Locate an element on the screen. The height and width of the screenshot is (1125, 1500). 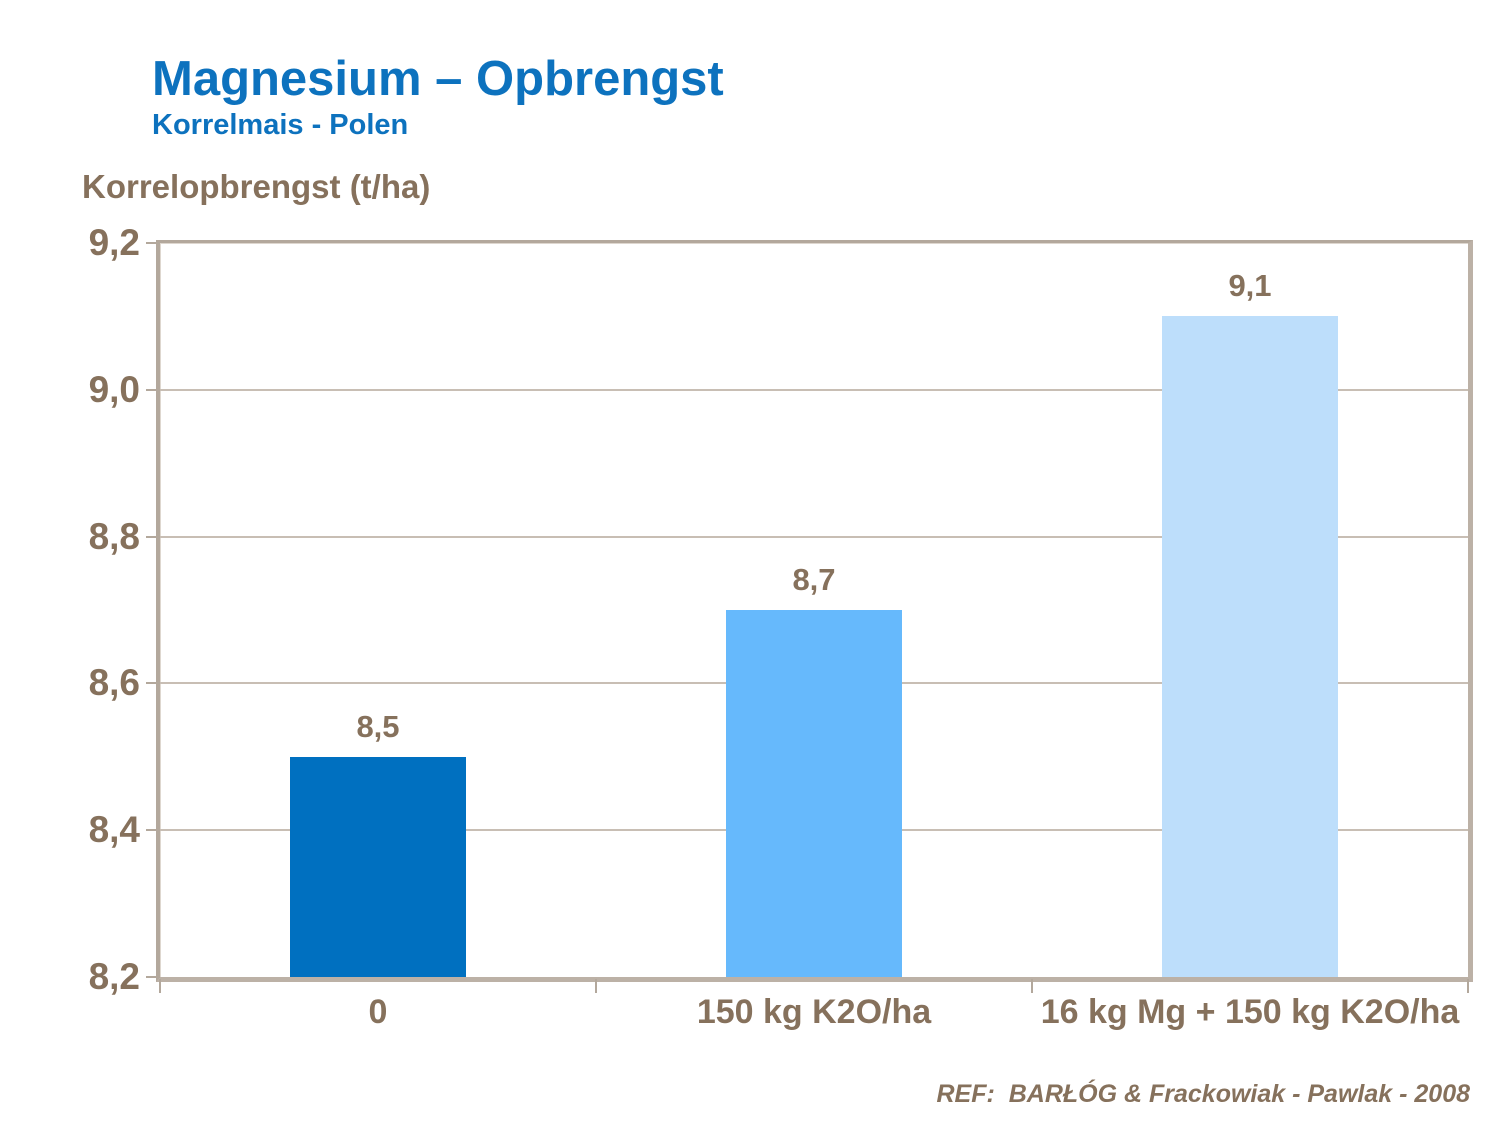
page-title: Magnesium – Opbrengst is located at coordinates (438, 79).